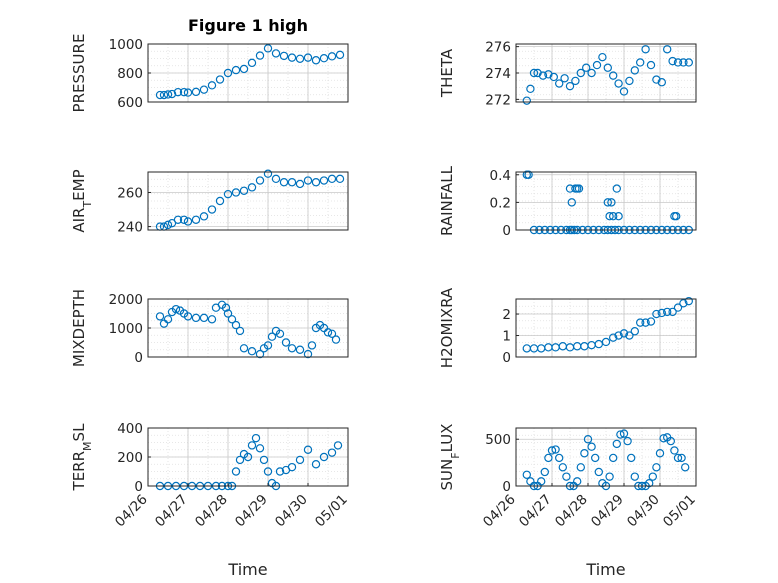  Describe the element at coordinates (130, 458) in the screenshot. I see `y-tick-label: 200` at that location.